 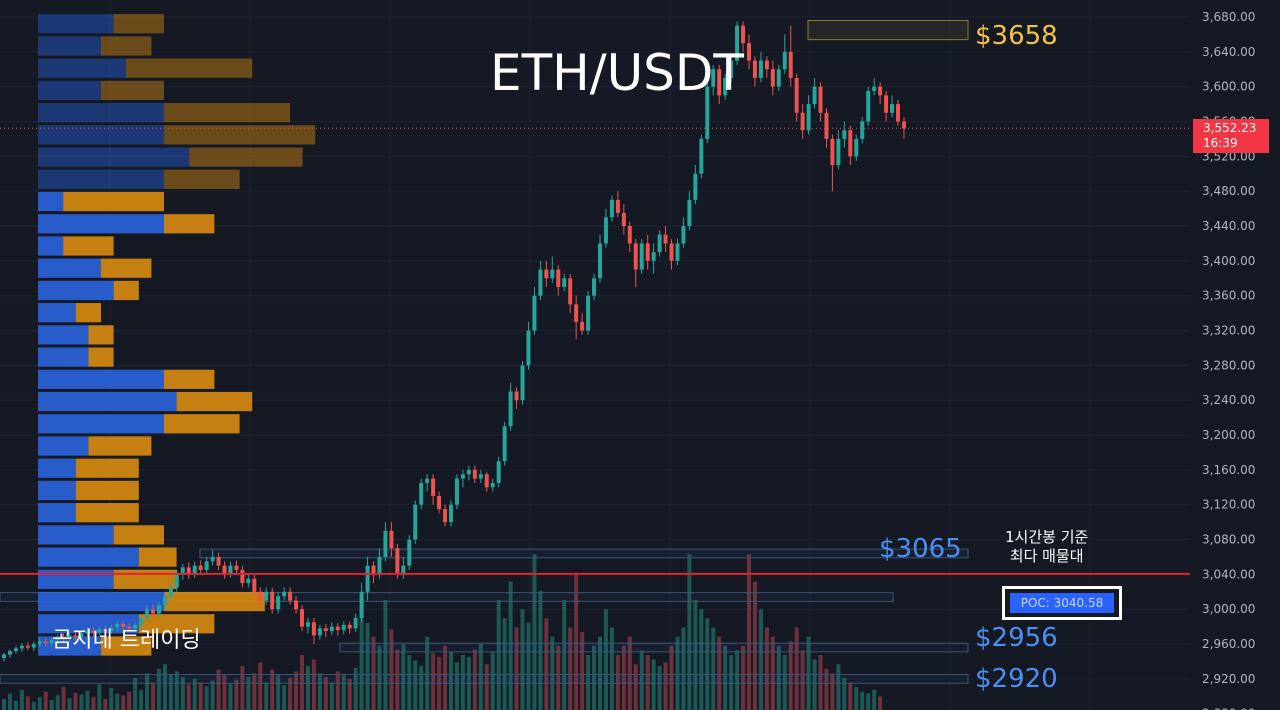 What do you see at coordinates (1062, 603) in the screenshot?
I see `poc-highlight-box: POC: 3040.58` at bounding box center [1062, 603].